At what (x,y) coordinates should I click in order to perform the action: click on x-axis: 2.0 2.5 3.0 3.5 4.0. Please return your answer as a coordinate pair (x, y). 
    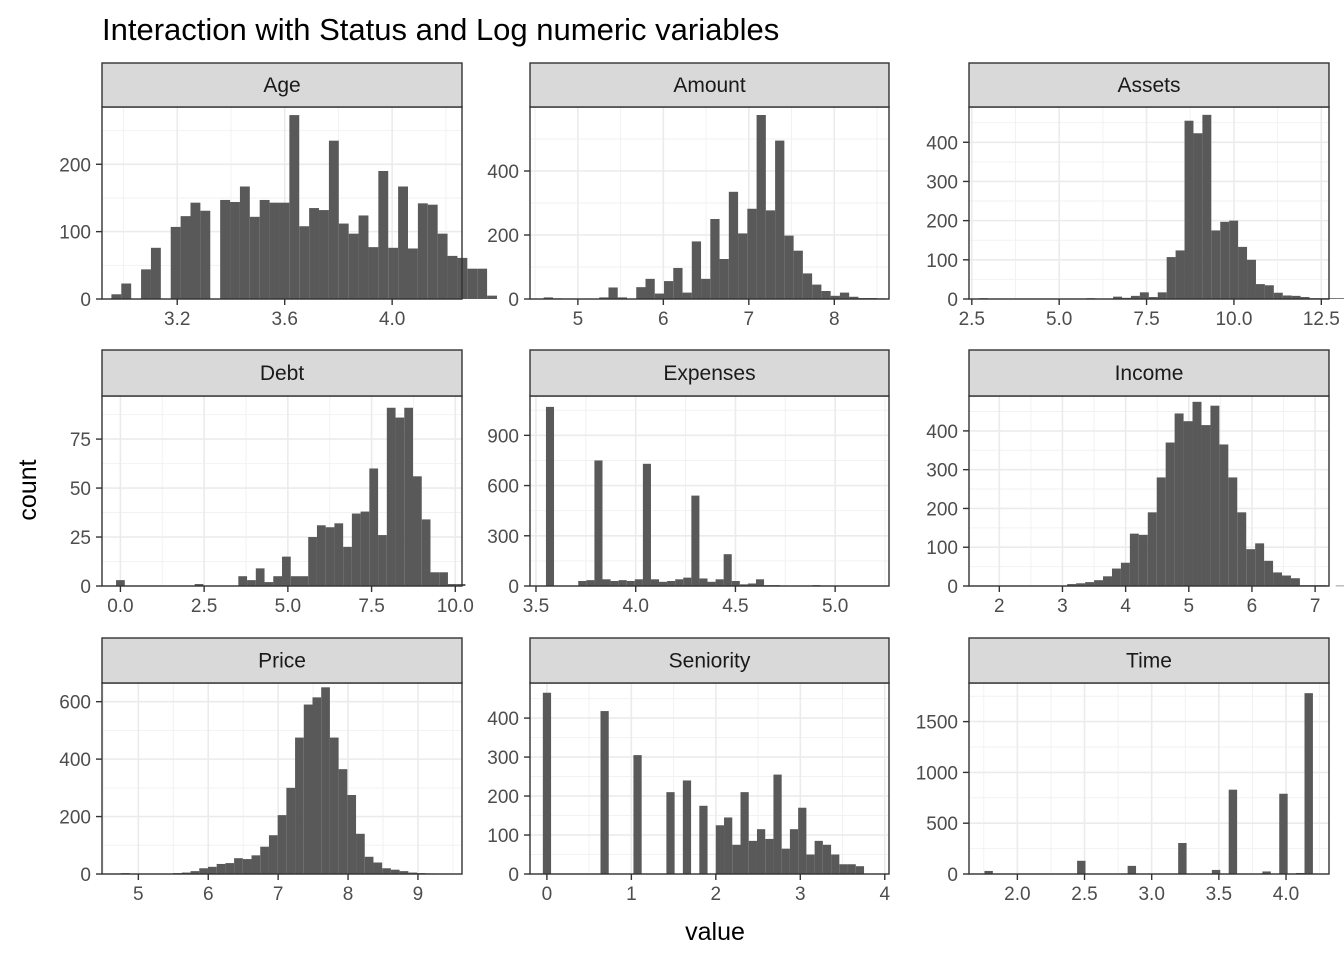
    Looking at the image, I should click on (1151, 889).